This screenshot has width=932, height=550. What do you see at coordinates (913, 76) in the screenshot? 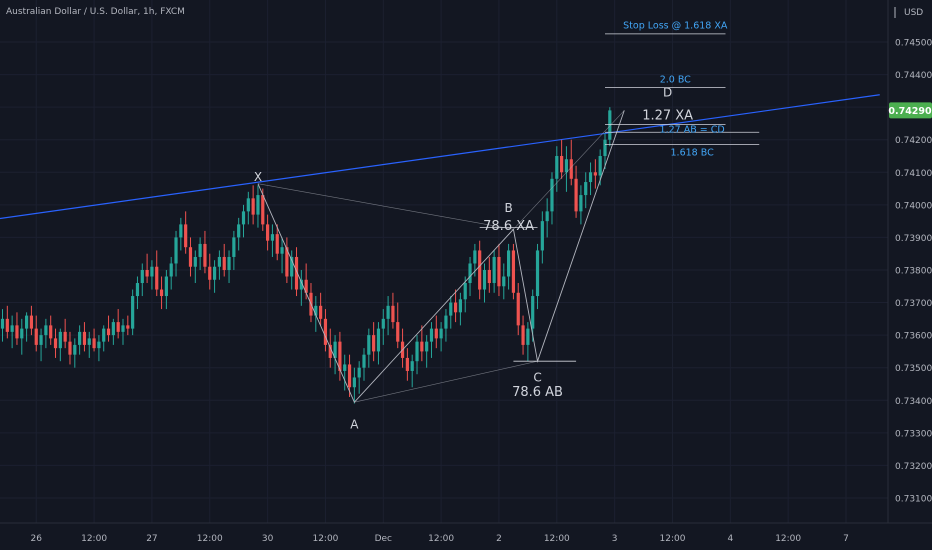
I see `price-tick-label: 0.74400` at bounding box center [913, 76].